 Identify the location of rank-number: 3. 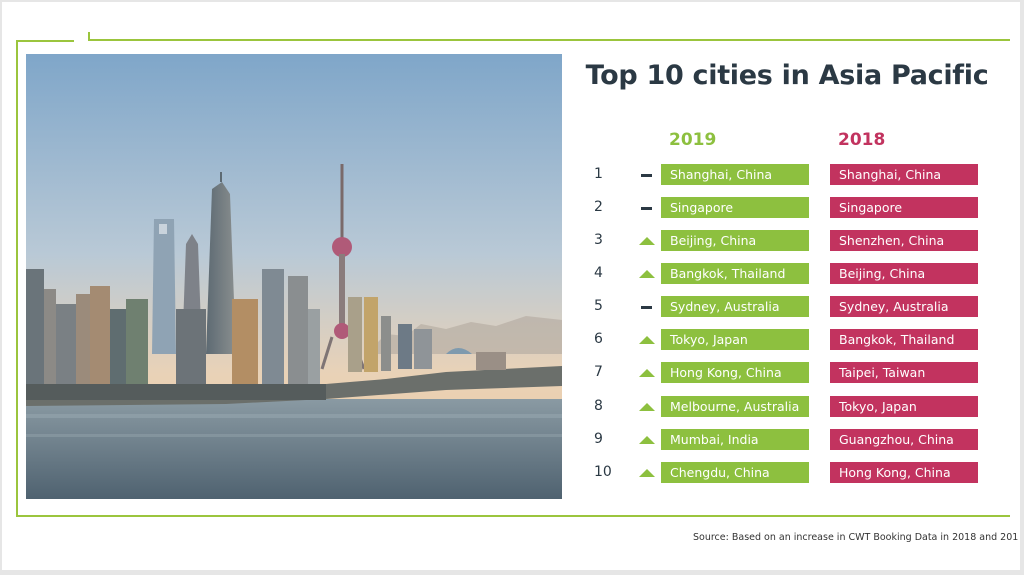
(598, 240).